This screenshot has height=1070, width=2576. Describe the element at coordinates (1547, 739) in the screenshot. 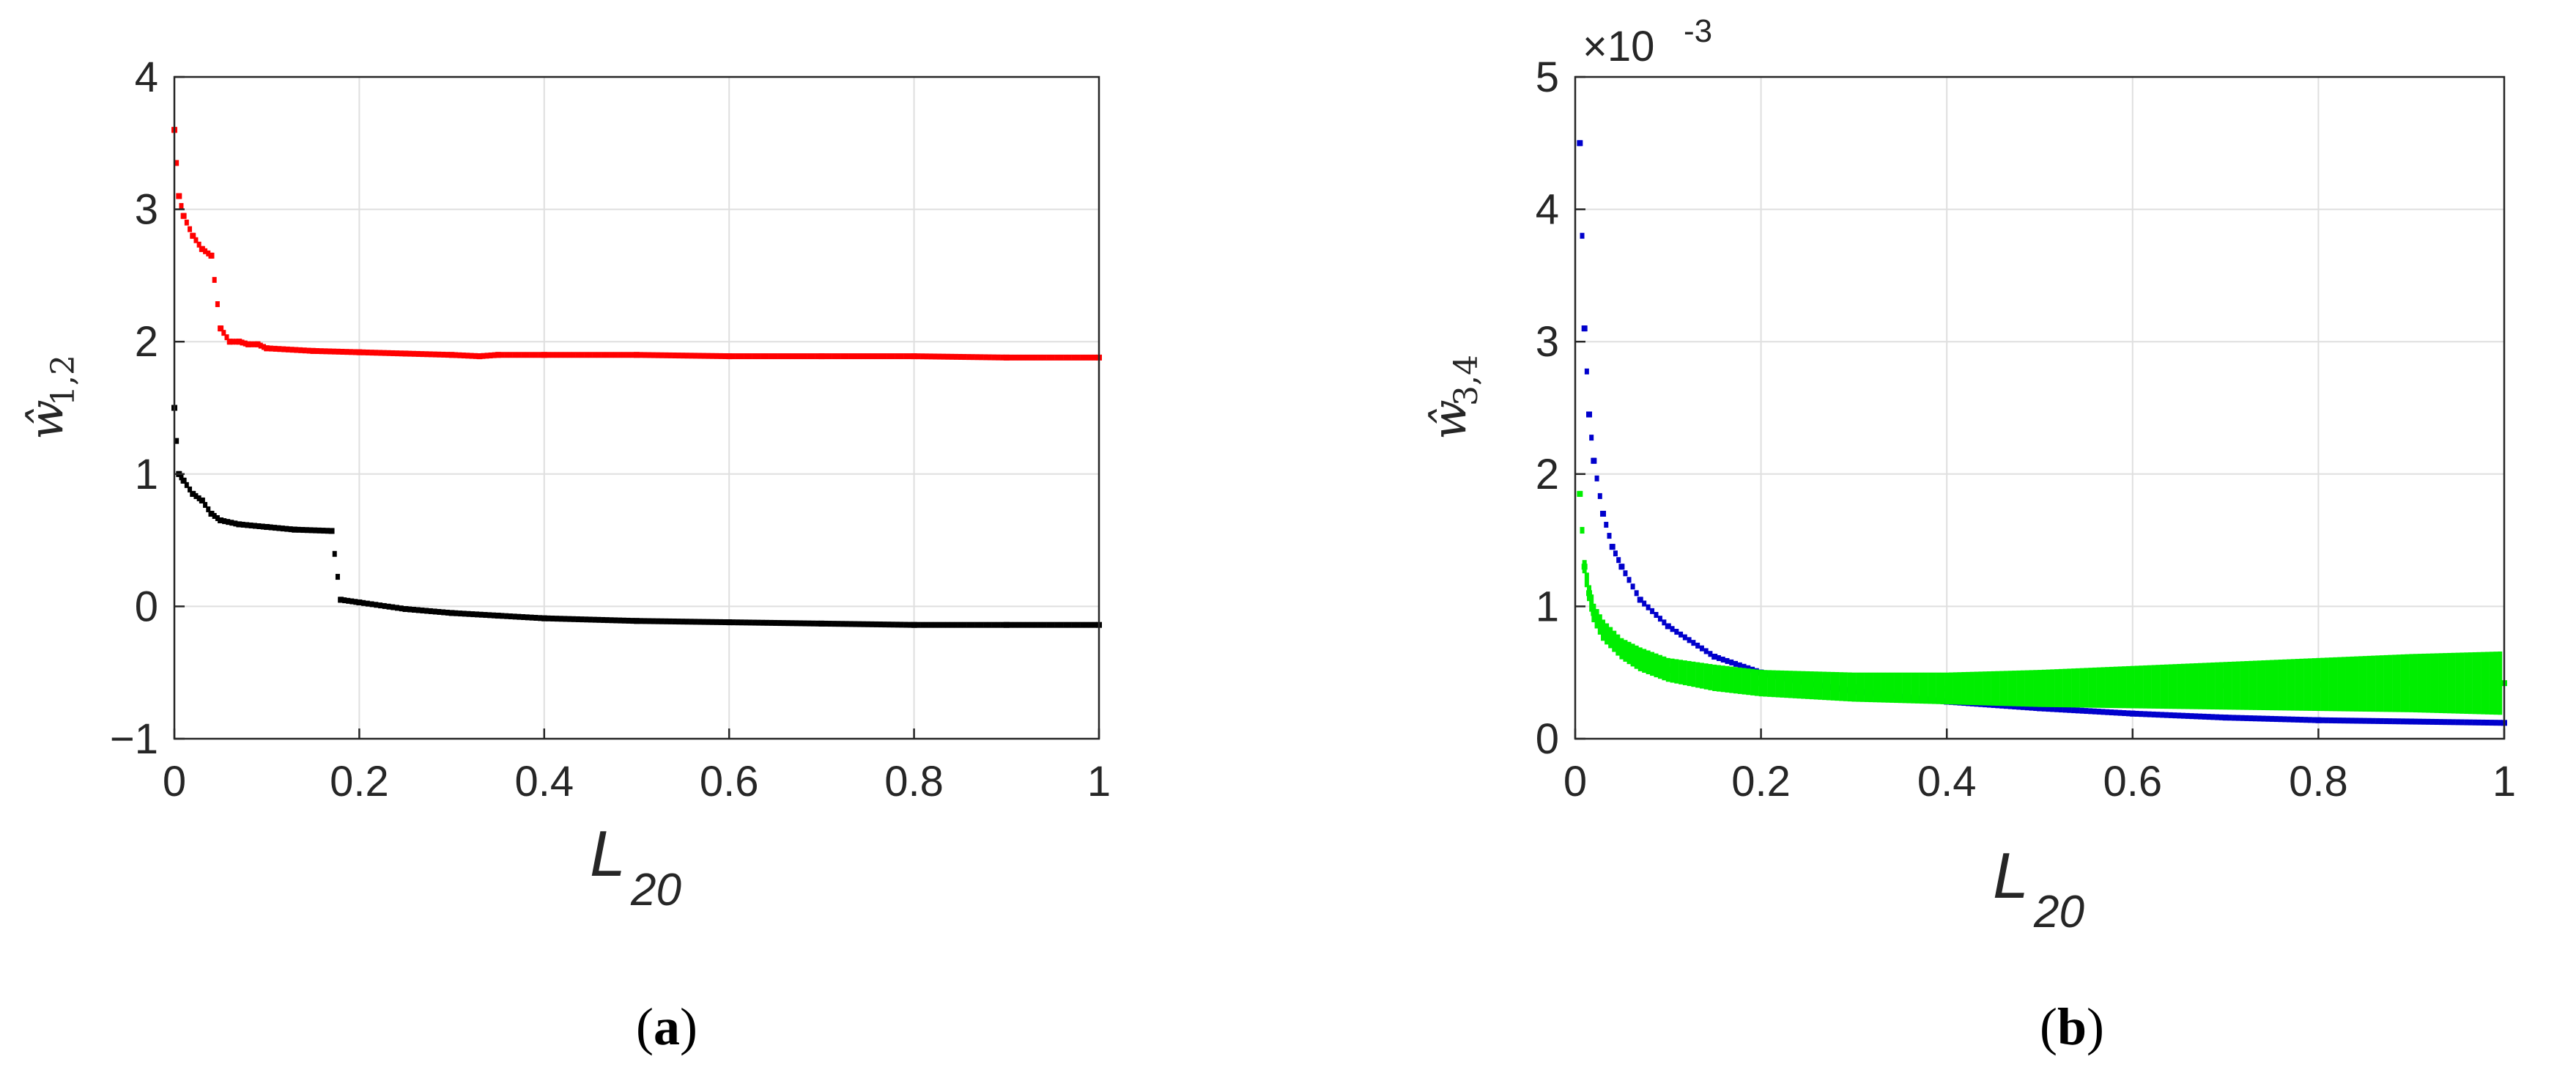

I see `y-tick-label: 0` at that location.